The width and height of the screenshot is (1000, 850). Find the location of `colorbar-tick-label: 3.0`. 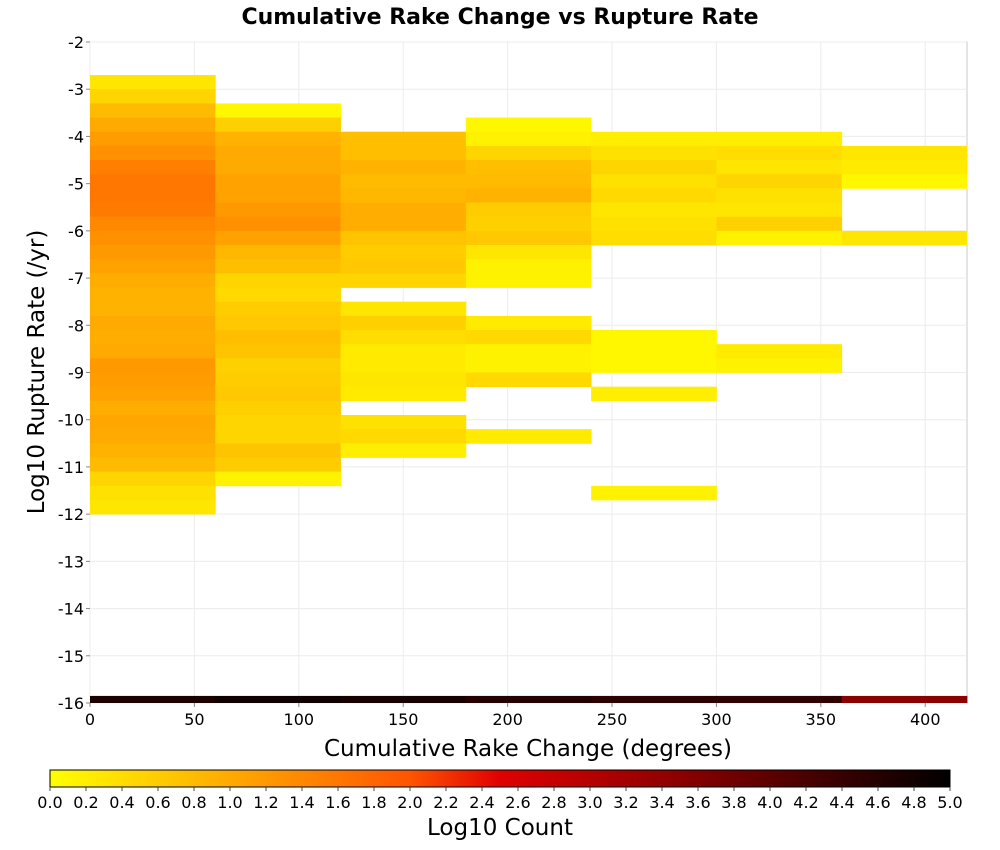

colorbar-tick-label: 3.0 is located at coordinates (589, 802).